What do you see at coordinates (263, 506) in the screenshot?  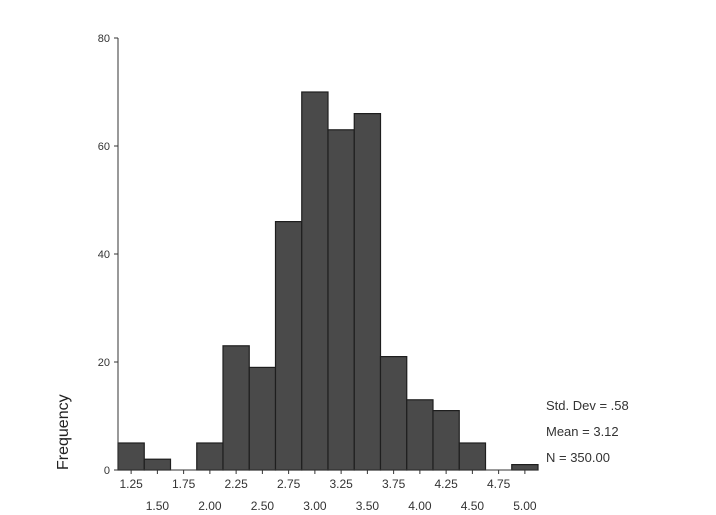 I see `x-tick-label: 2.50` at bounding box center [263, 506].